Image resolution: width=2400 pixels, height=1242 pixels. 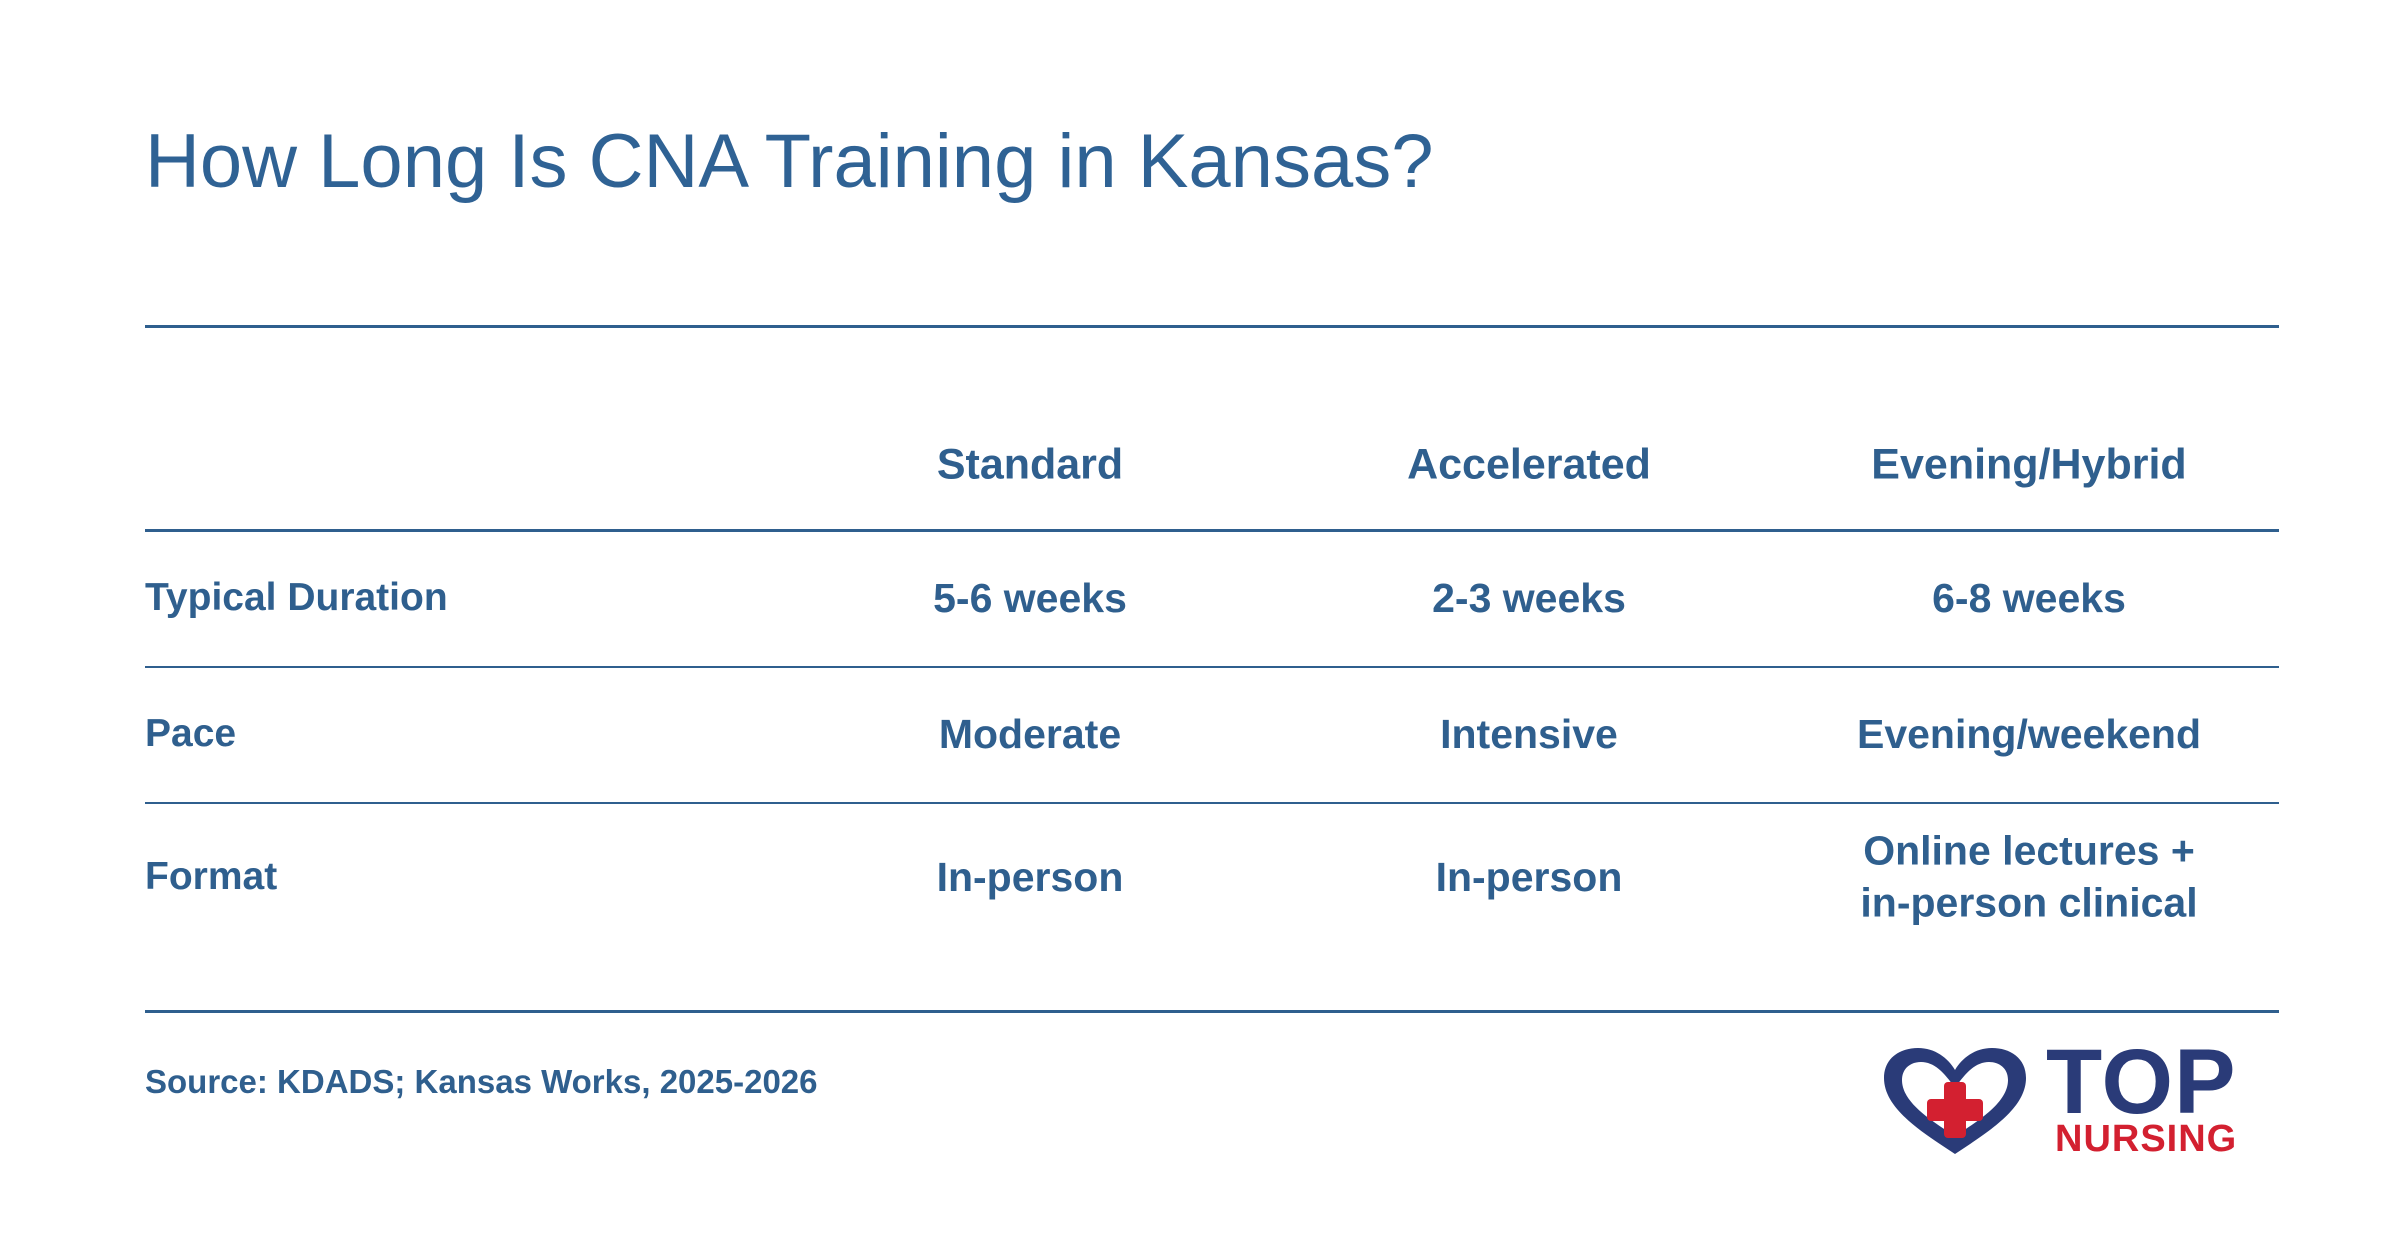 What do you see at coordinates (481, 1081) in the screenshot?
I see `source: Source: KDADS; Kansas Works, 2025-2026` at bounding box center [481, 1081].